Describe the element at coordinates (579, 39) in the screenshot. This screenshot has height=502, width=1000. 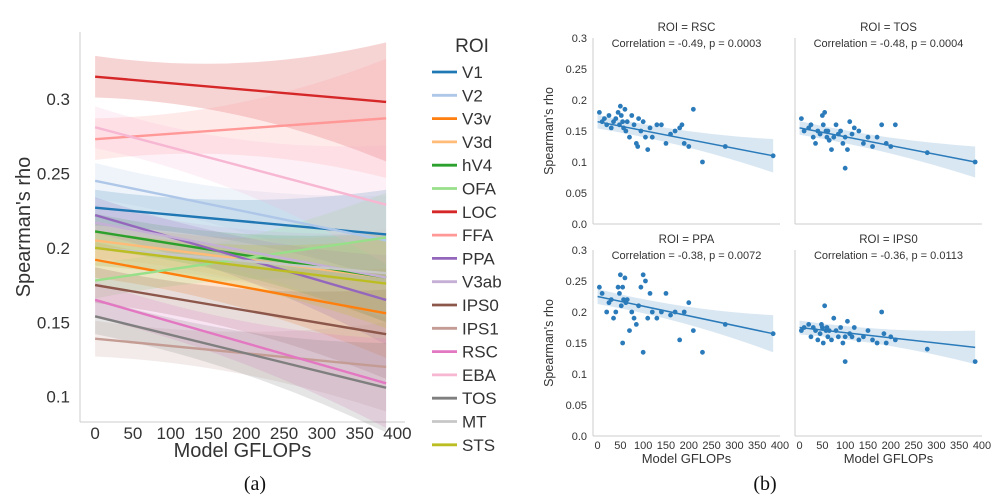
I see `facet-ytick: 0.3` at that location.